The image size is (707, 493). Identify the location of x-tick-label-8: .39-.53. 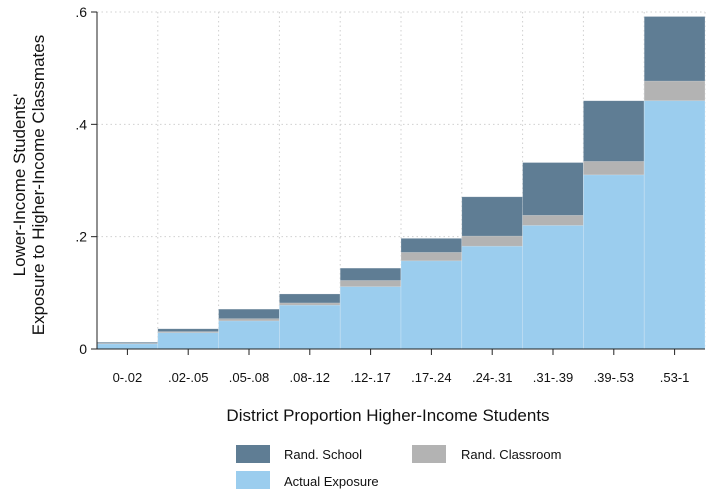
(614, 377).